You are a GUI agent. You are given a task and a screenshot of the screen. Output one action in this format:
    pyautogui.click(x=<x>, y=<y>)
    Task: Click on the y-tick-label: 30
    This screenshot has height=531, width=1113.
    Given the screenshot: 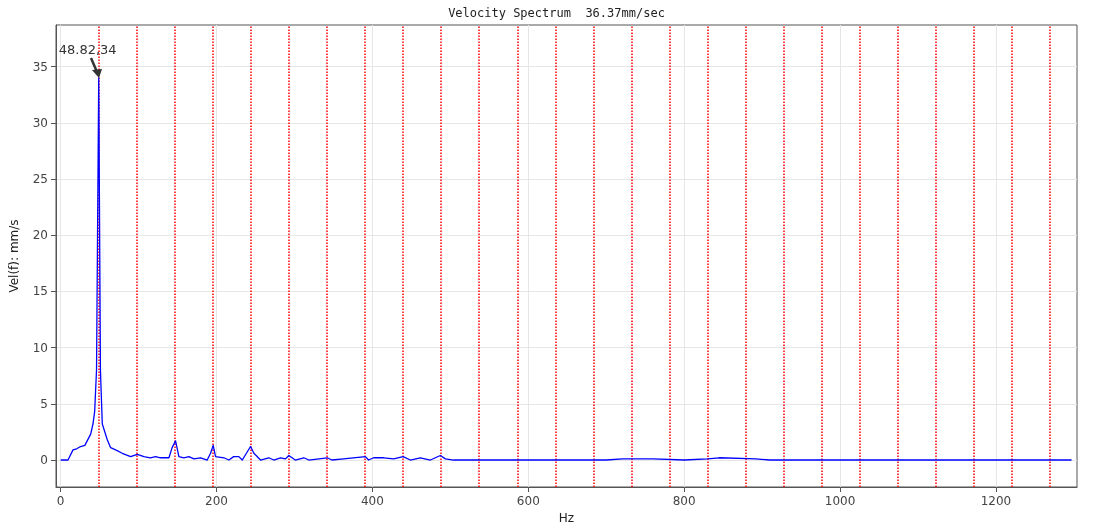 What is the action you would take?
    pyautogui.click(x=40, y=122)
    